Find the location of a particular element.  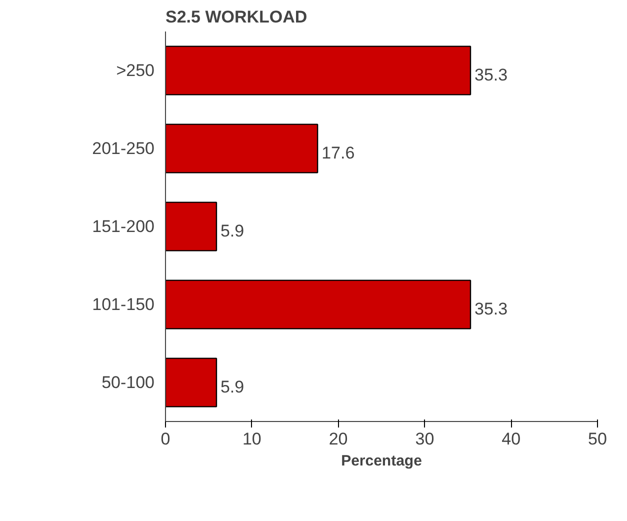

x-tick-label: 20 is located at coordinates (338, 439).